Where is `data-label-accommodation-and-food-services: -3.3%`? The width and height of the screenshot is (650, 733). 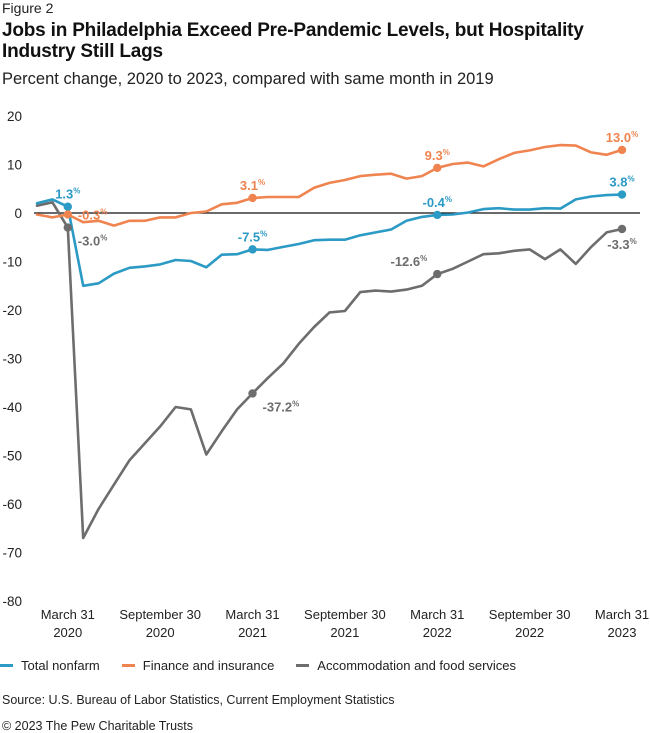
data-label-accommodation-and-food-services: -3.3% is located at coordinates (622, 244).